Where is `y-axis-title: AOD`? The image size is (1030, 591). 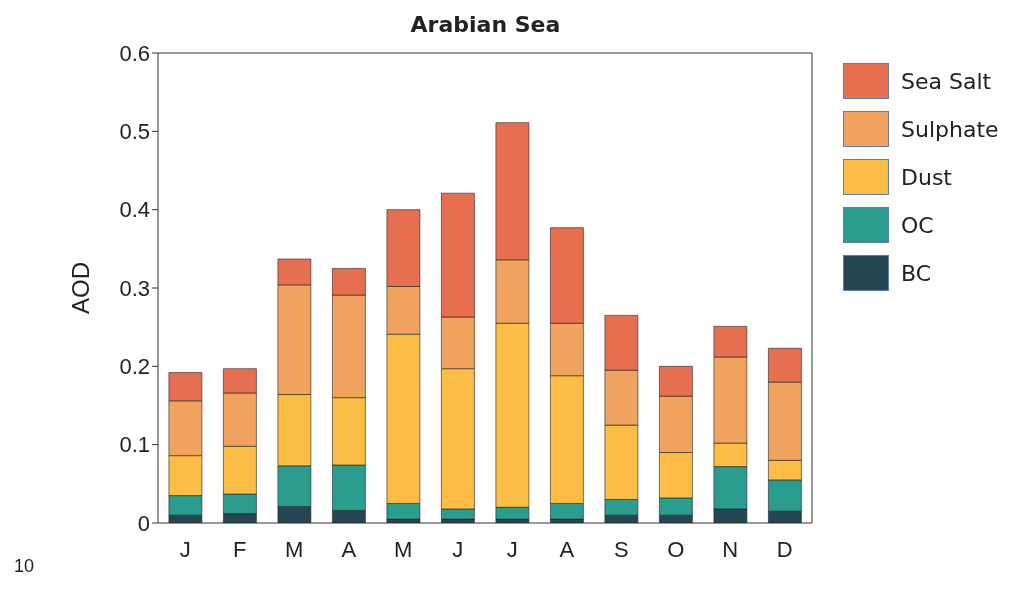 y-axis-title: AOD is located at coordinates (80, 288).